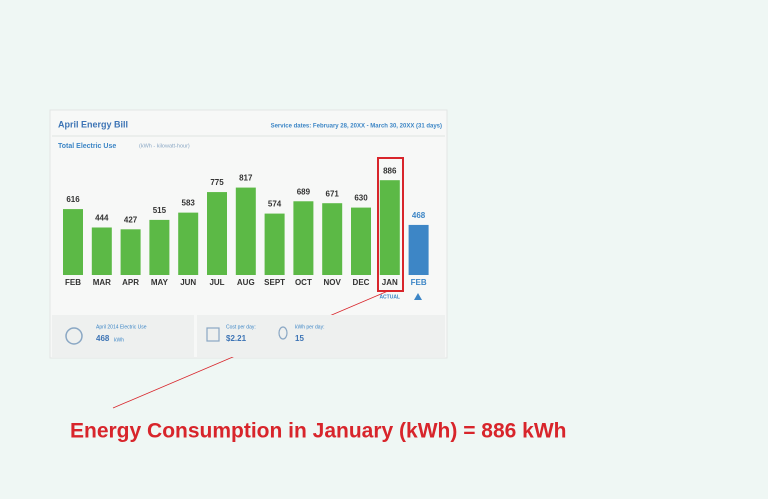 The image size is (768, 499). What do you see at coordinates (74, 336) in the screenshot?
I see `usage-icon` at bounding box center [74, 336].